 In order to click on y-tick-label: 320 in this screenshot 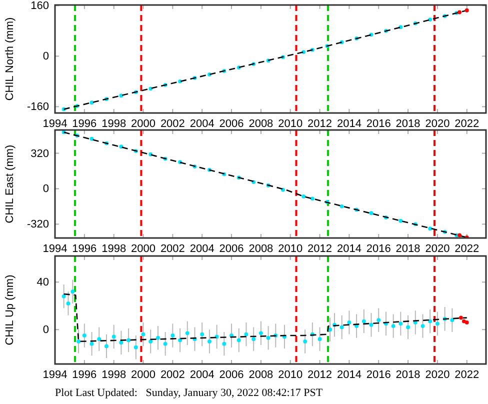, I will do `click(39, 154)`.